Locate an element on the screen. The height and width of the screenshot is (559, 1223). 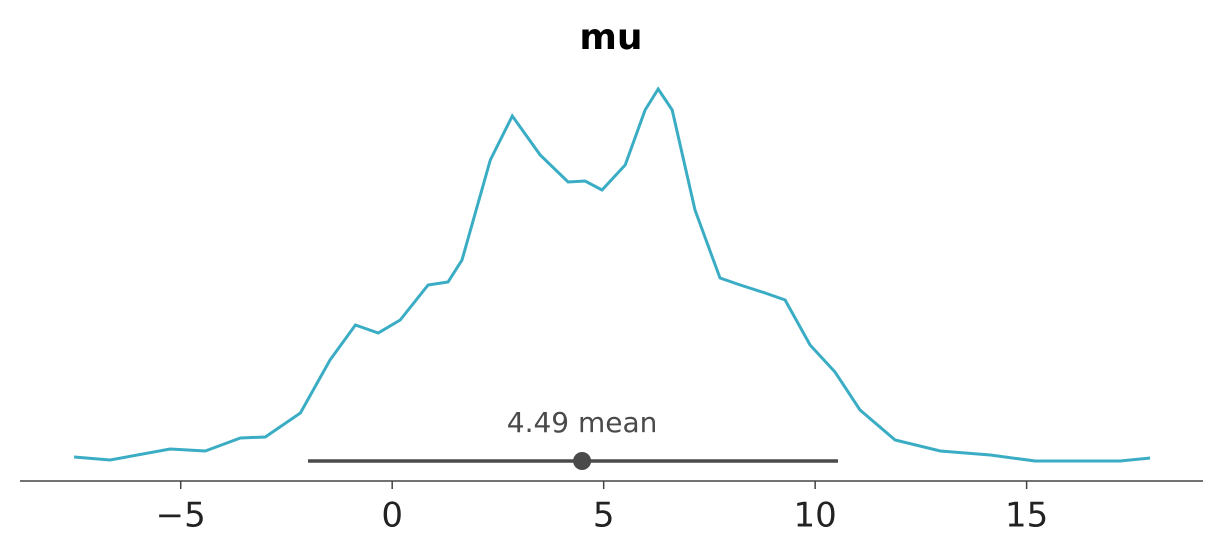
x-tick-label: −5 is located at coordinates (181, 516).